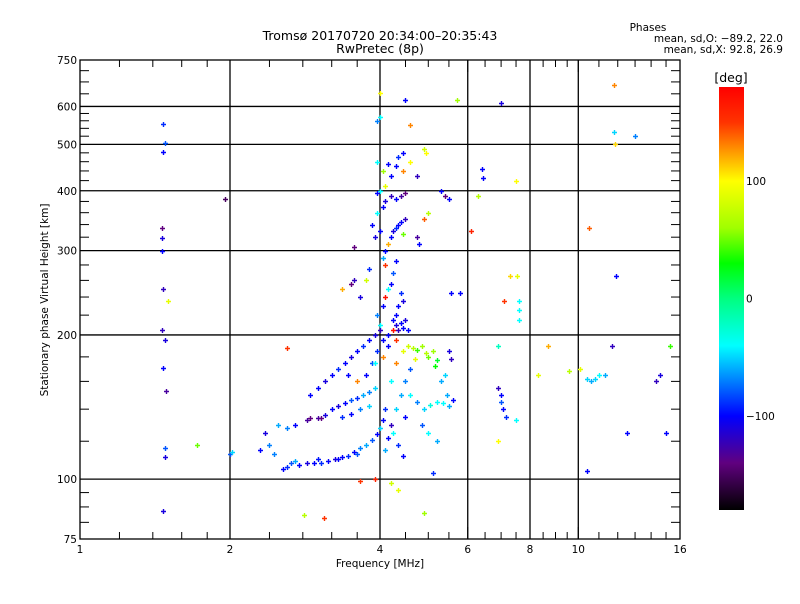  Describe the element at coordinates (70, 540) in the screenshot. I see `y-tick-label: 75` at that location.